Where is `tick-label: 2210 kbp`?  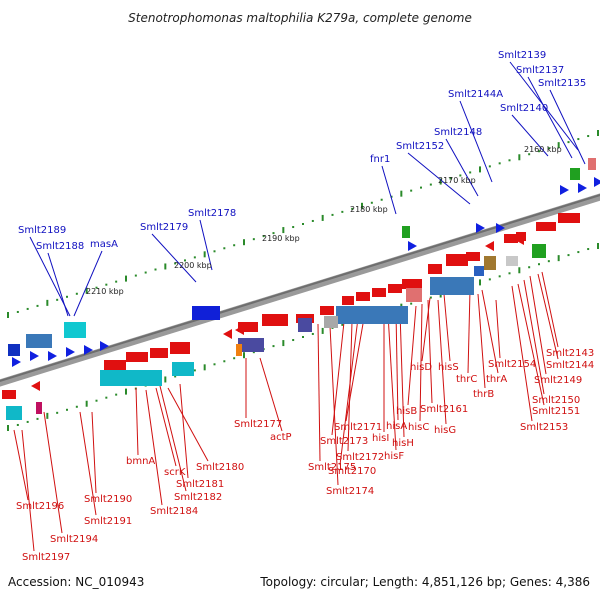 tick-label: 2210 kbp is located at coordinates (105, 291).